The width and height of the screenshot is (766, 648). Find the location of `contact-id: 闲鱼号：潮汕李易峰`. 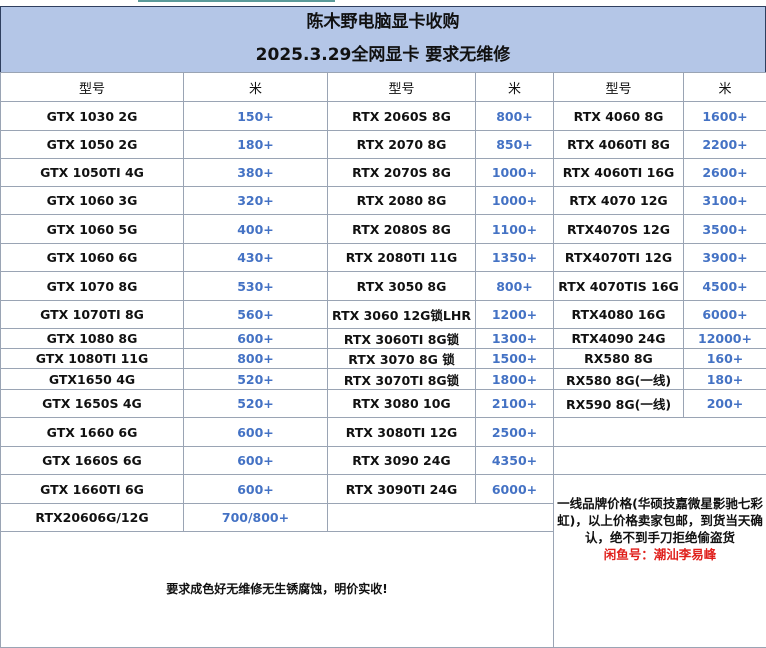

contact-id: 闲鱼号：潮汕李易峰 is located at coordinates (660, 554).